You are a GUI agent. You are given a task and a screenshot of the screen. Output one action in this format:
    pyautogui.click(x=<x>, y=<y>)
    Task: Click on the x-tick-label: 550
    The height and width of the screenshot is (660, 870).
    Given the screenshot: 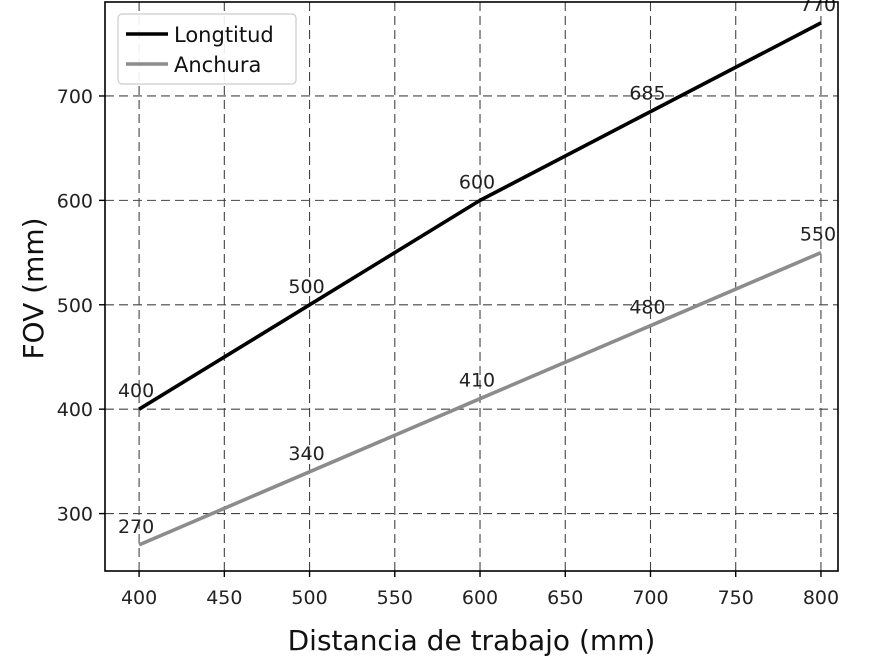 What is the action you would take?
    pyautogui.click(x=395, y=598)
    